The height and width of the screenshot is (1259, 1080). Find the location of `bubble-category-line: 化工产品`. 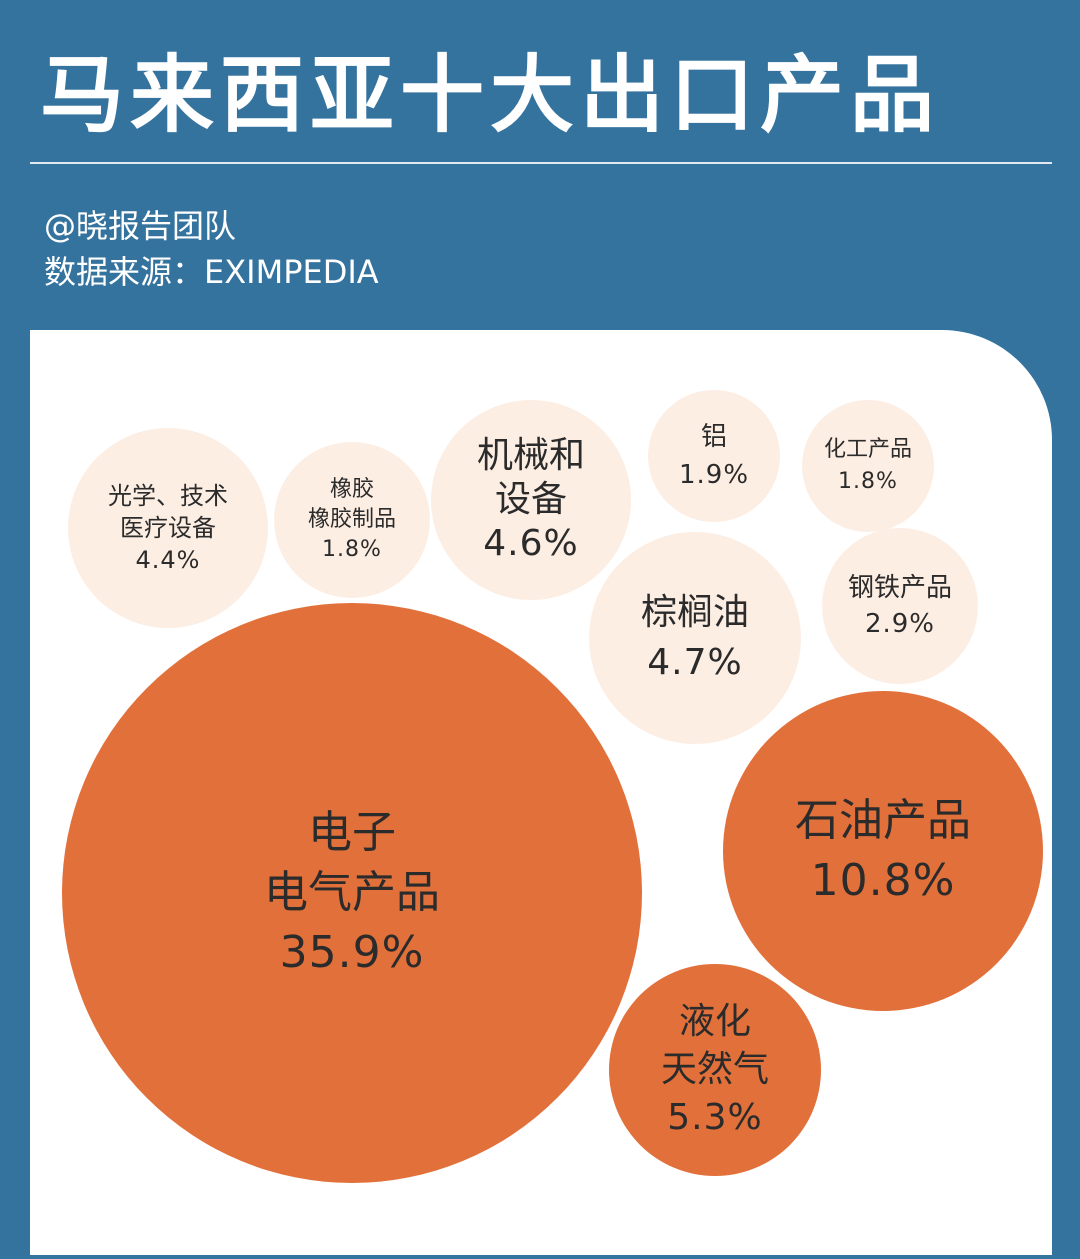

bubble-category-line: 化工产品 is located at coordinates (868, 449).